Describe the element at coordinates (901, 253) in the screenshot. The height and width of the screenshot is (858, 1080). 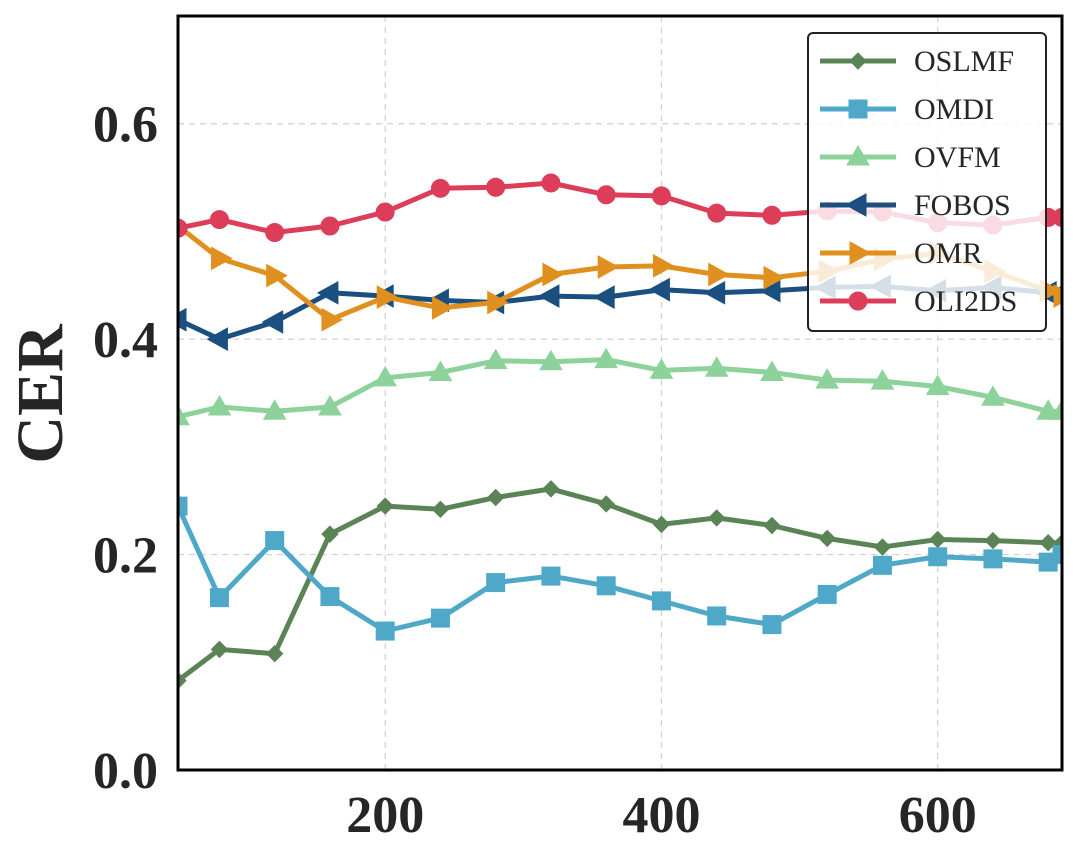
I see `legend-item-omr: OMR` at that location.